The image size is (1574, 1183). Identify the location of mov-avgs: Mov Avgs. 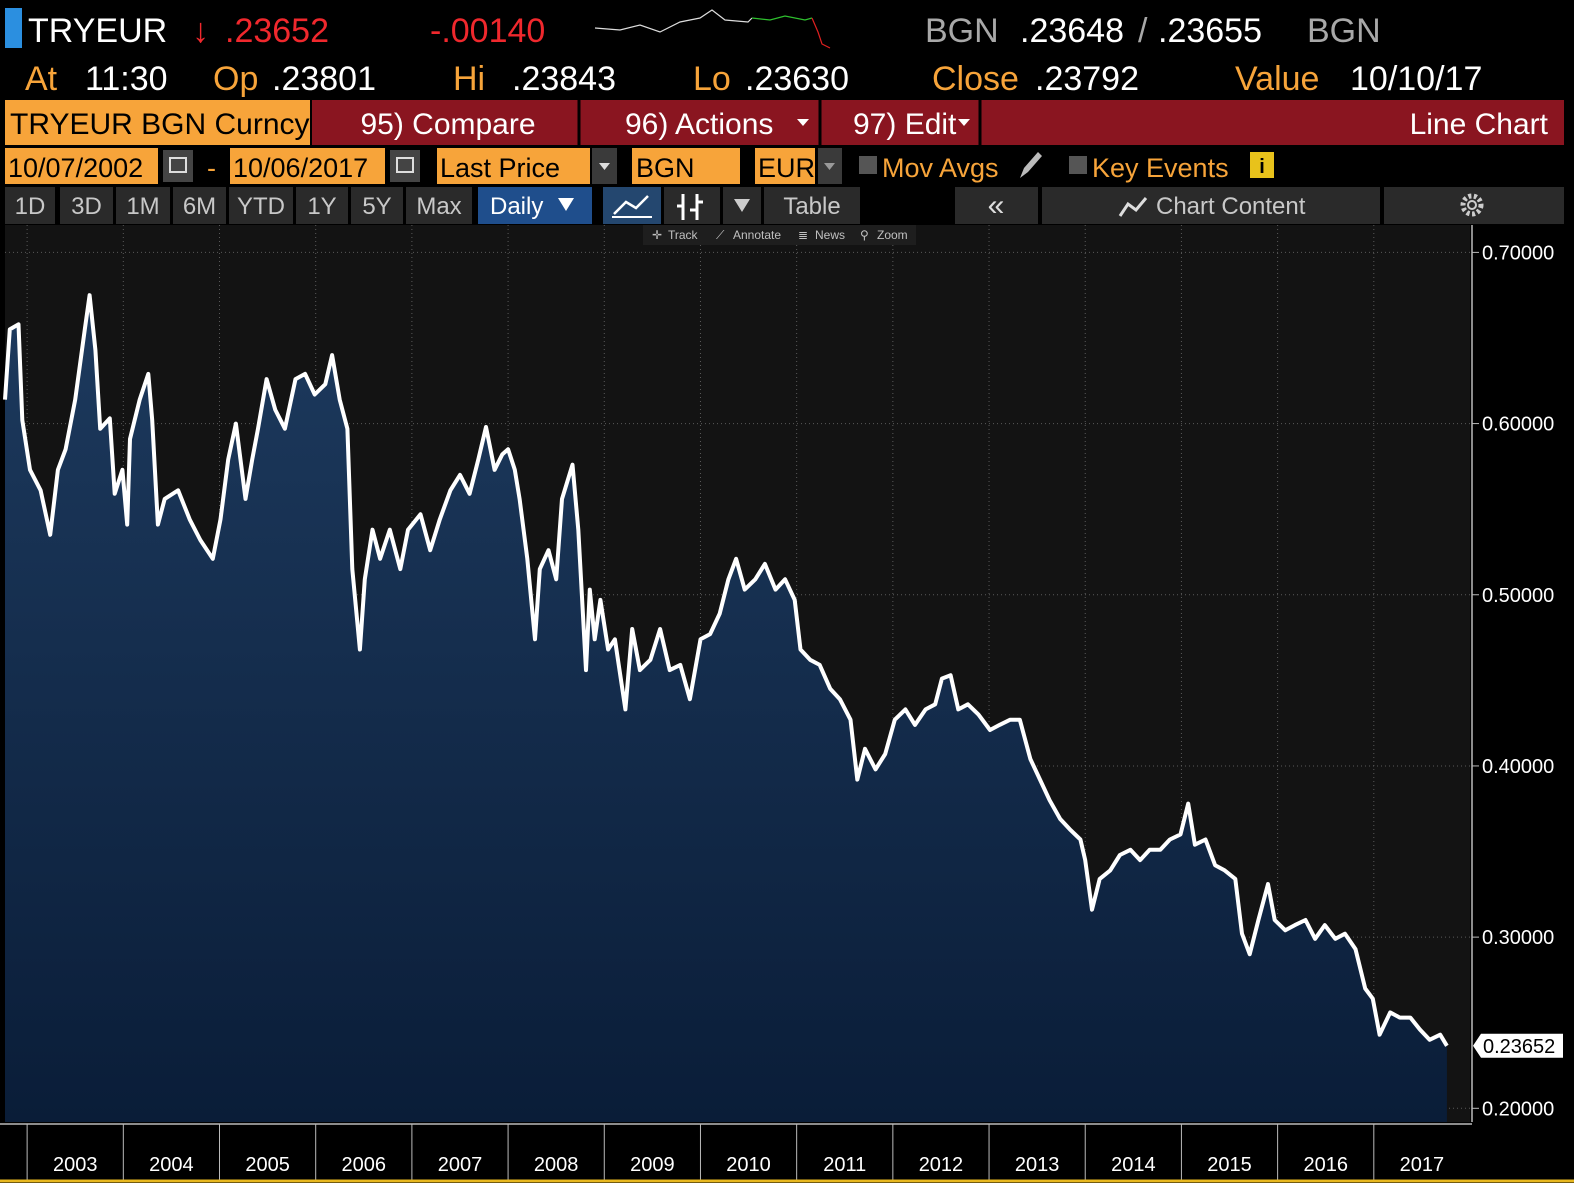
(940, 168).